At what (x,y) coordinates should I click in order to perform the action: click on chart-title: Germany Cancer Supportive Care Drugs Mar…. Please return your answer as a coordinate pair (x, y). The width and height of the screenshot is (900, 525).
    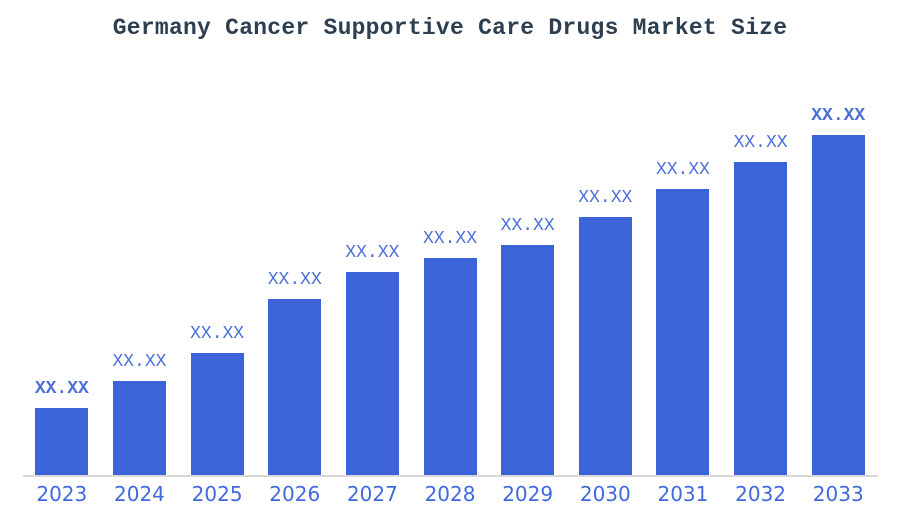
    Looking at the image, I should click on (450, 28).